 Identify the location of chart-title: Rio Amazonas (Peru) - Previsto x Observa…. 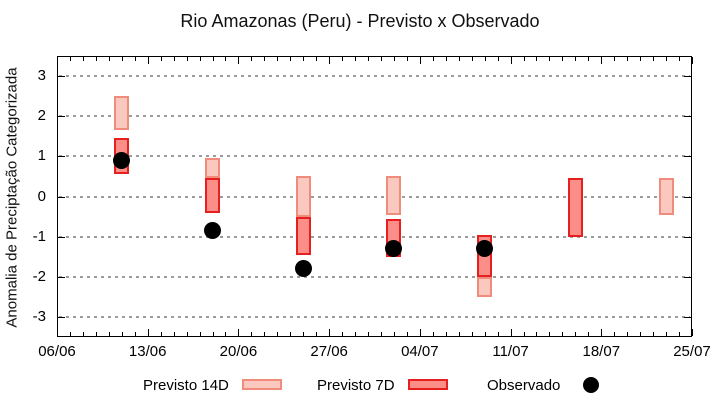
(360, 21).